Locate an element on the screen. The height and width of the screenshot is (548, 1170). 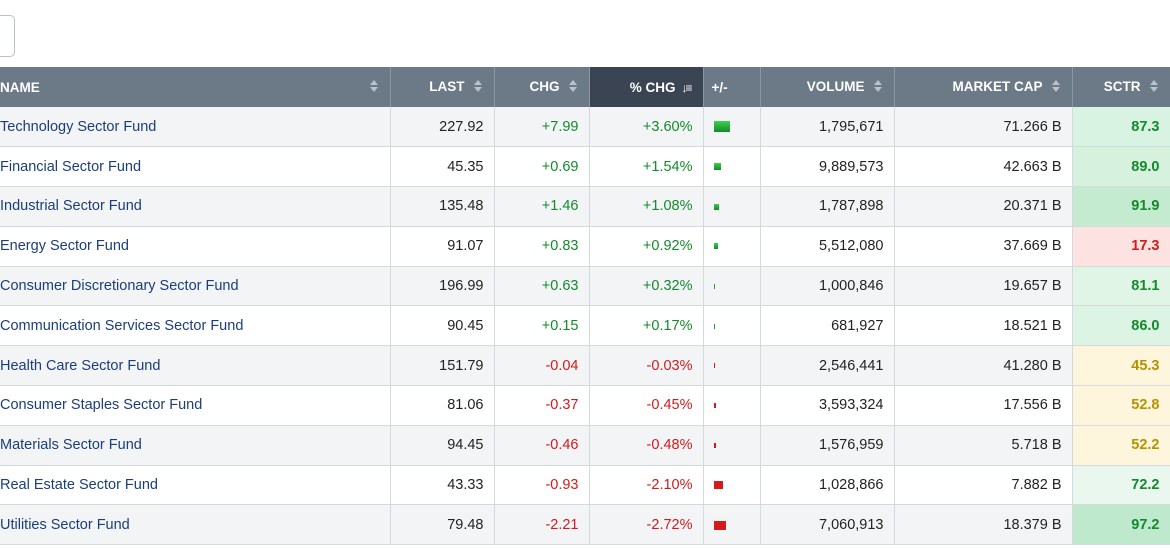
market-cap-value: 41.280 B is located at coordinates (983, 366).